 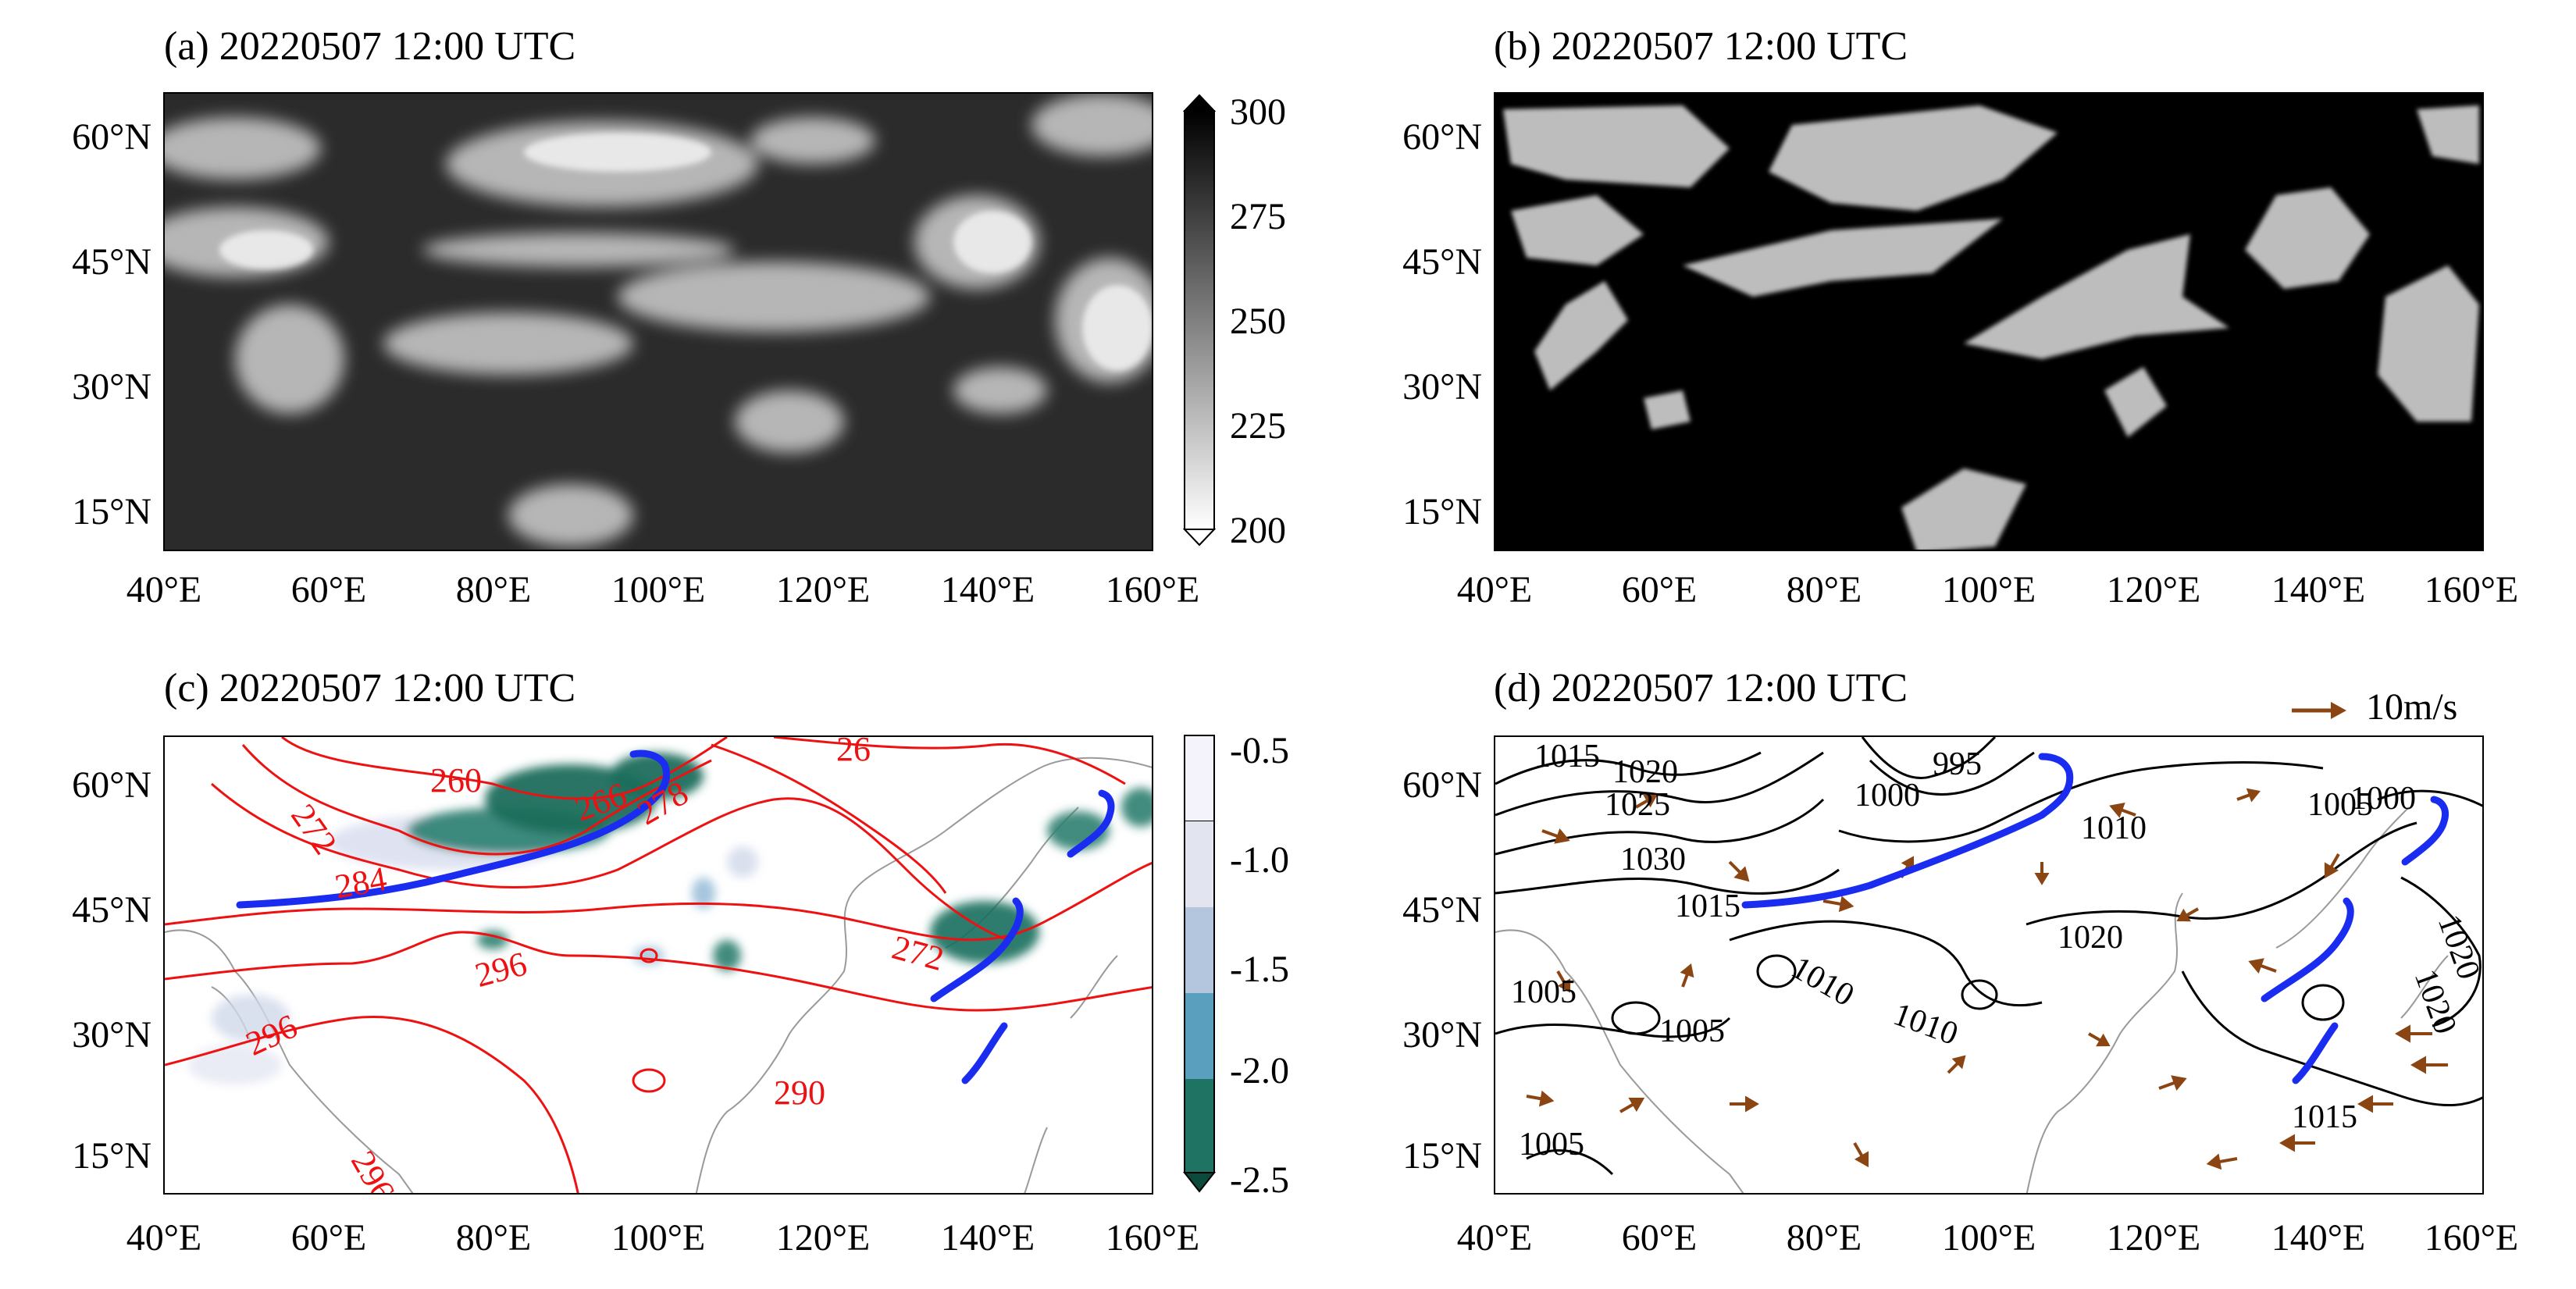 What do you see at coordinates (1442, 1035) in the screenshot?
I see `panel-d-lat-label-30: 30°N` at bounding box center [1442, 1035].